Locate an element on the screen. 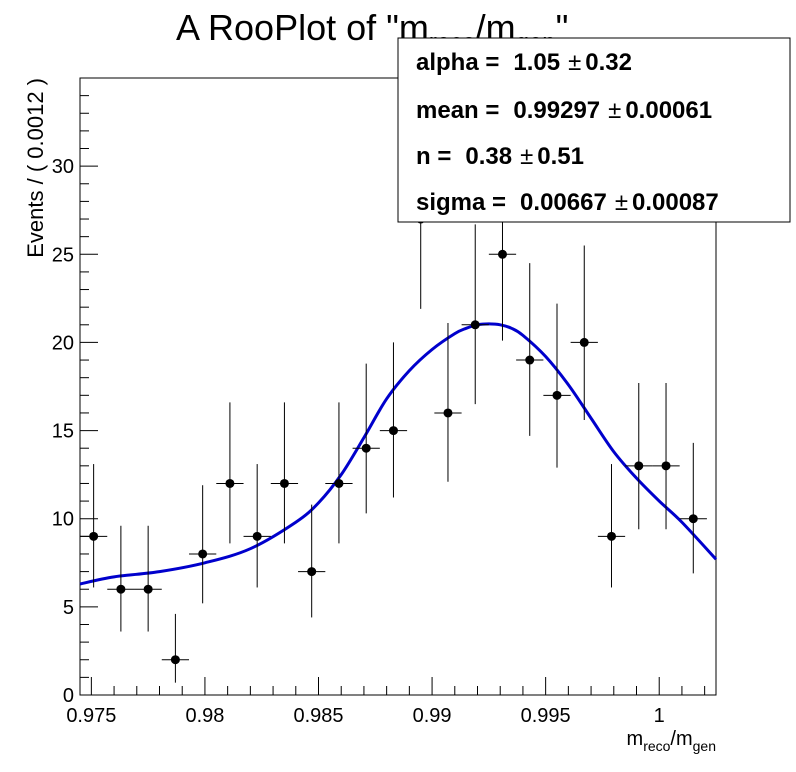 The image size is (796, 772). x-tick-label: 0.98 is located at coordinates (204, 716).